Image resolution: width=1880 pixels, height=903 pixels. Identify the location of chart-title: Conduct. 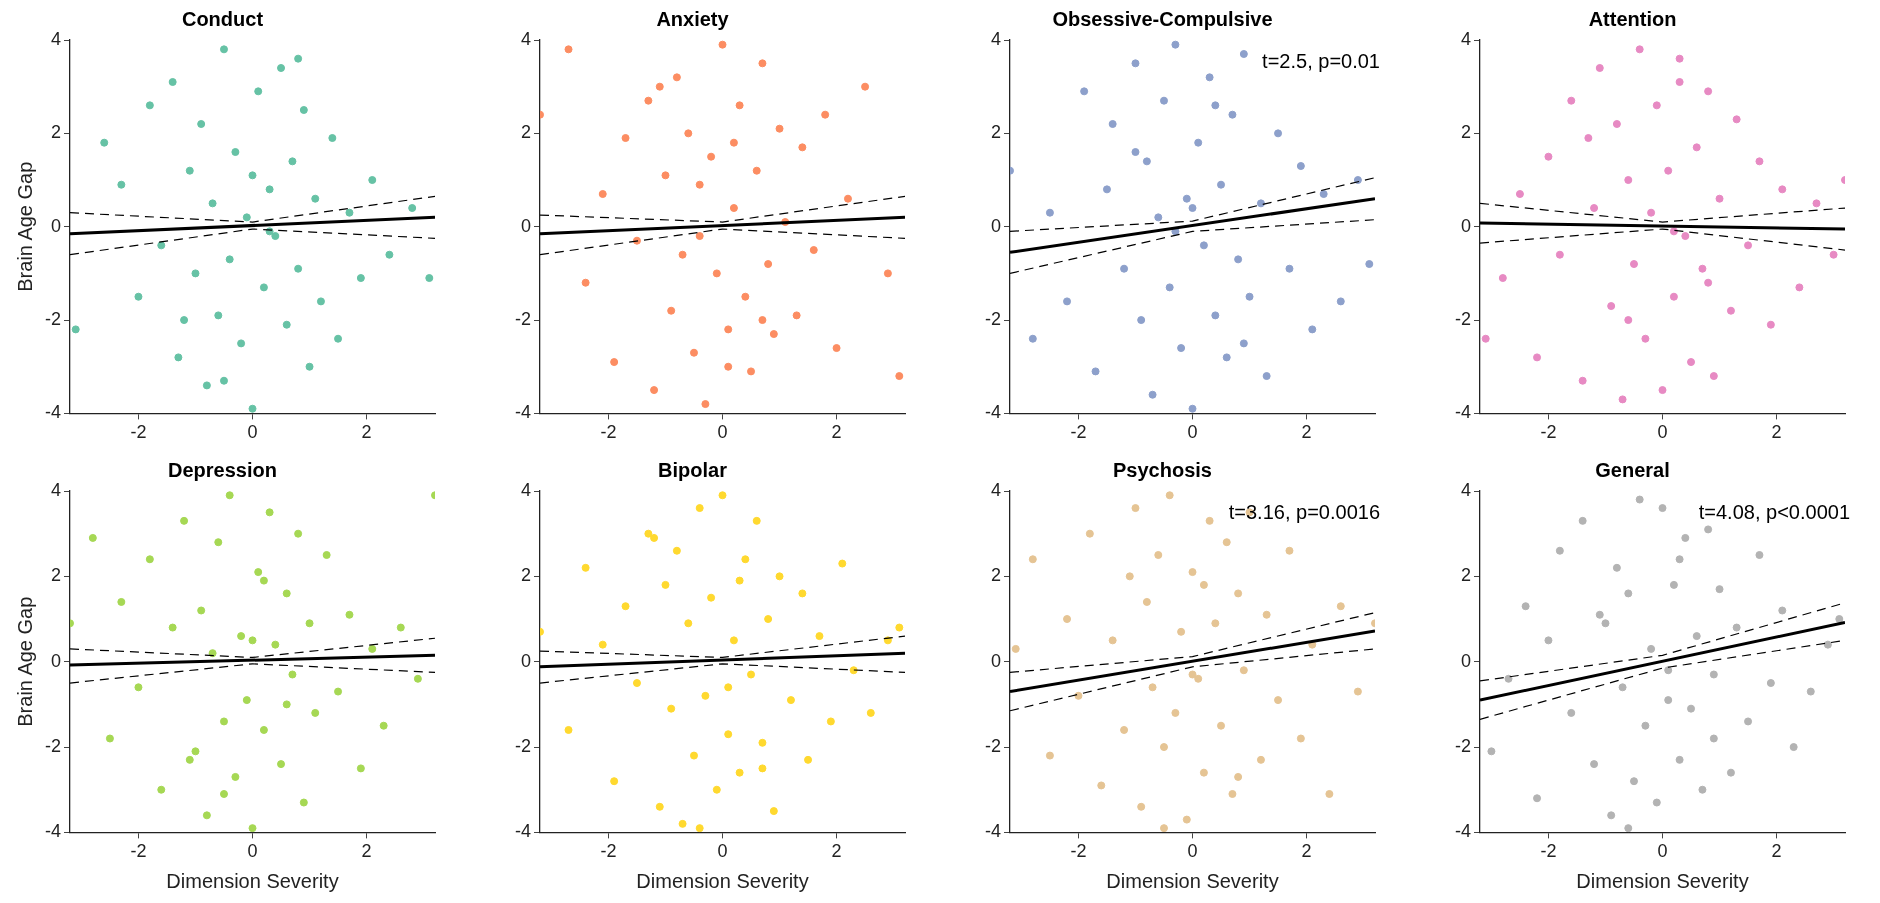
(222, 18).